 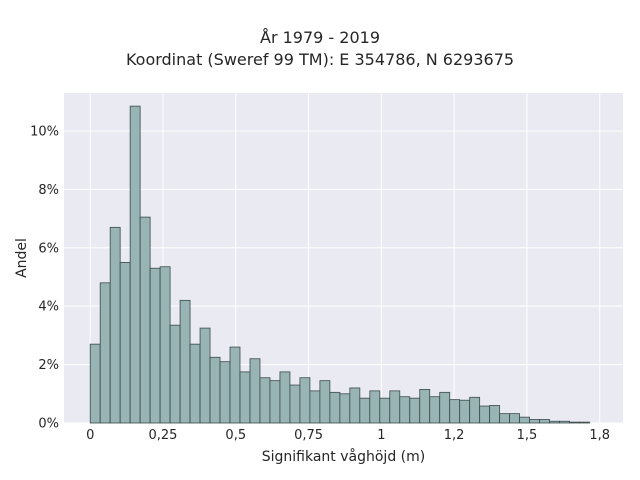 What do you see at coordinates (48, 190) in the screenshot?
I see `y-tick-label: 8%` at bounding box center [48, 190].